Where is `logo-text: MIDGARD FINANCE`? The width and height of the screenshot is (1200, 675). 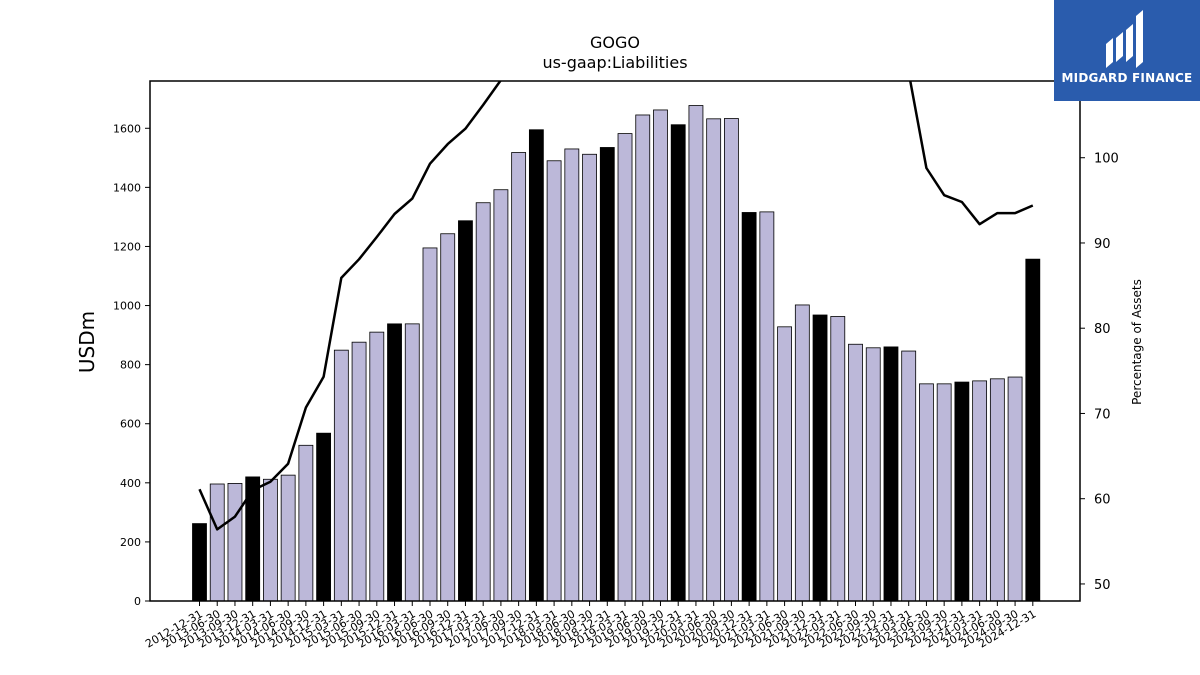 logo-text: MIDGARD FINANCE is located at coordinates (1127, 78).